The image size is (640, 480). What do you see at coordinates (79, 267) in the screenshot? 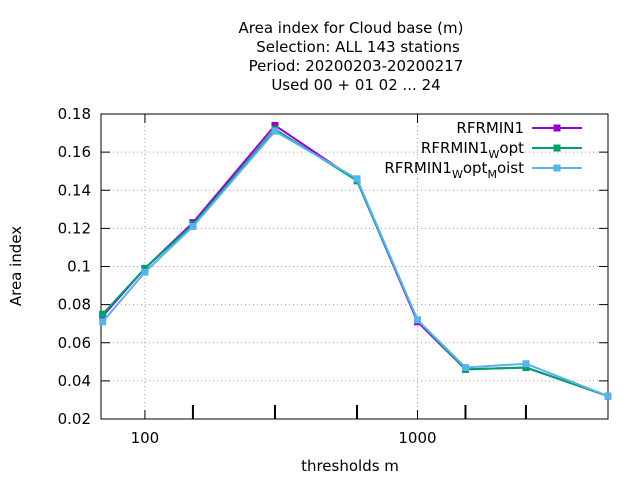
I see `y-tick-label: 0.1` at bounding box center [79, 267].